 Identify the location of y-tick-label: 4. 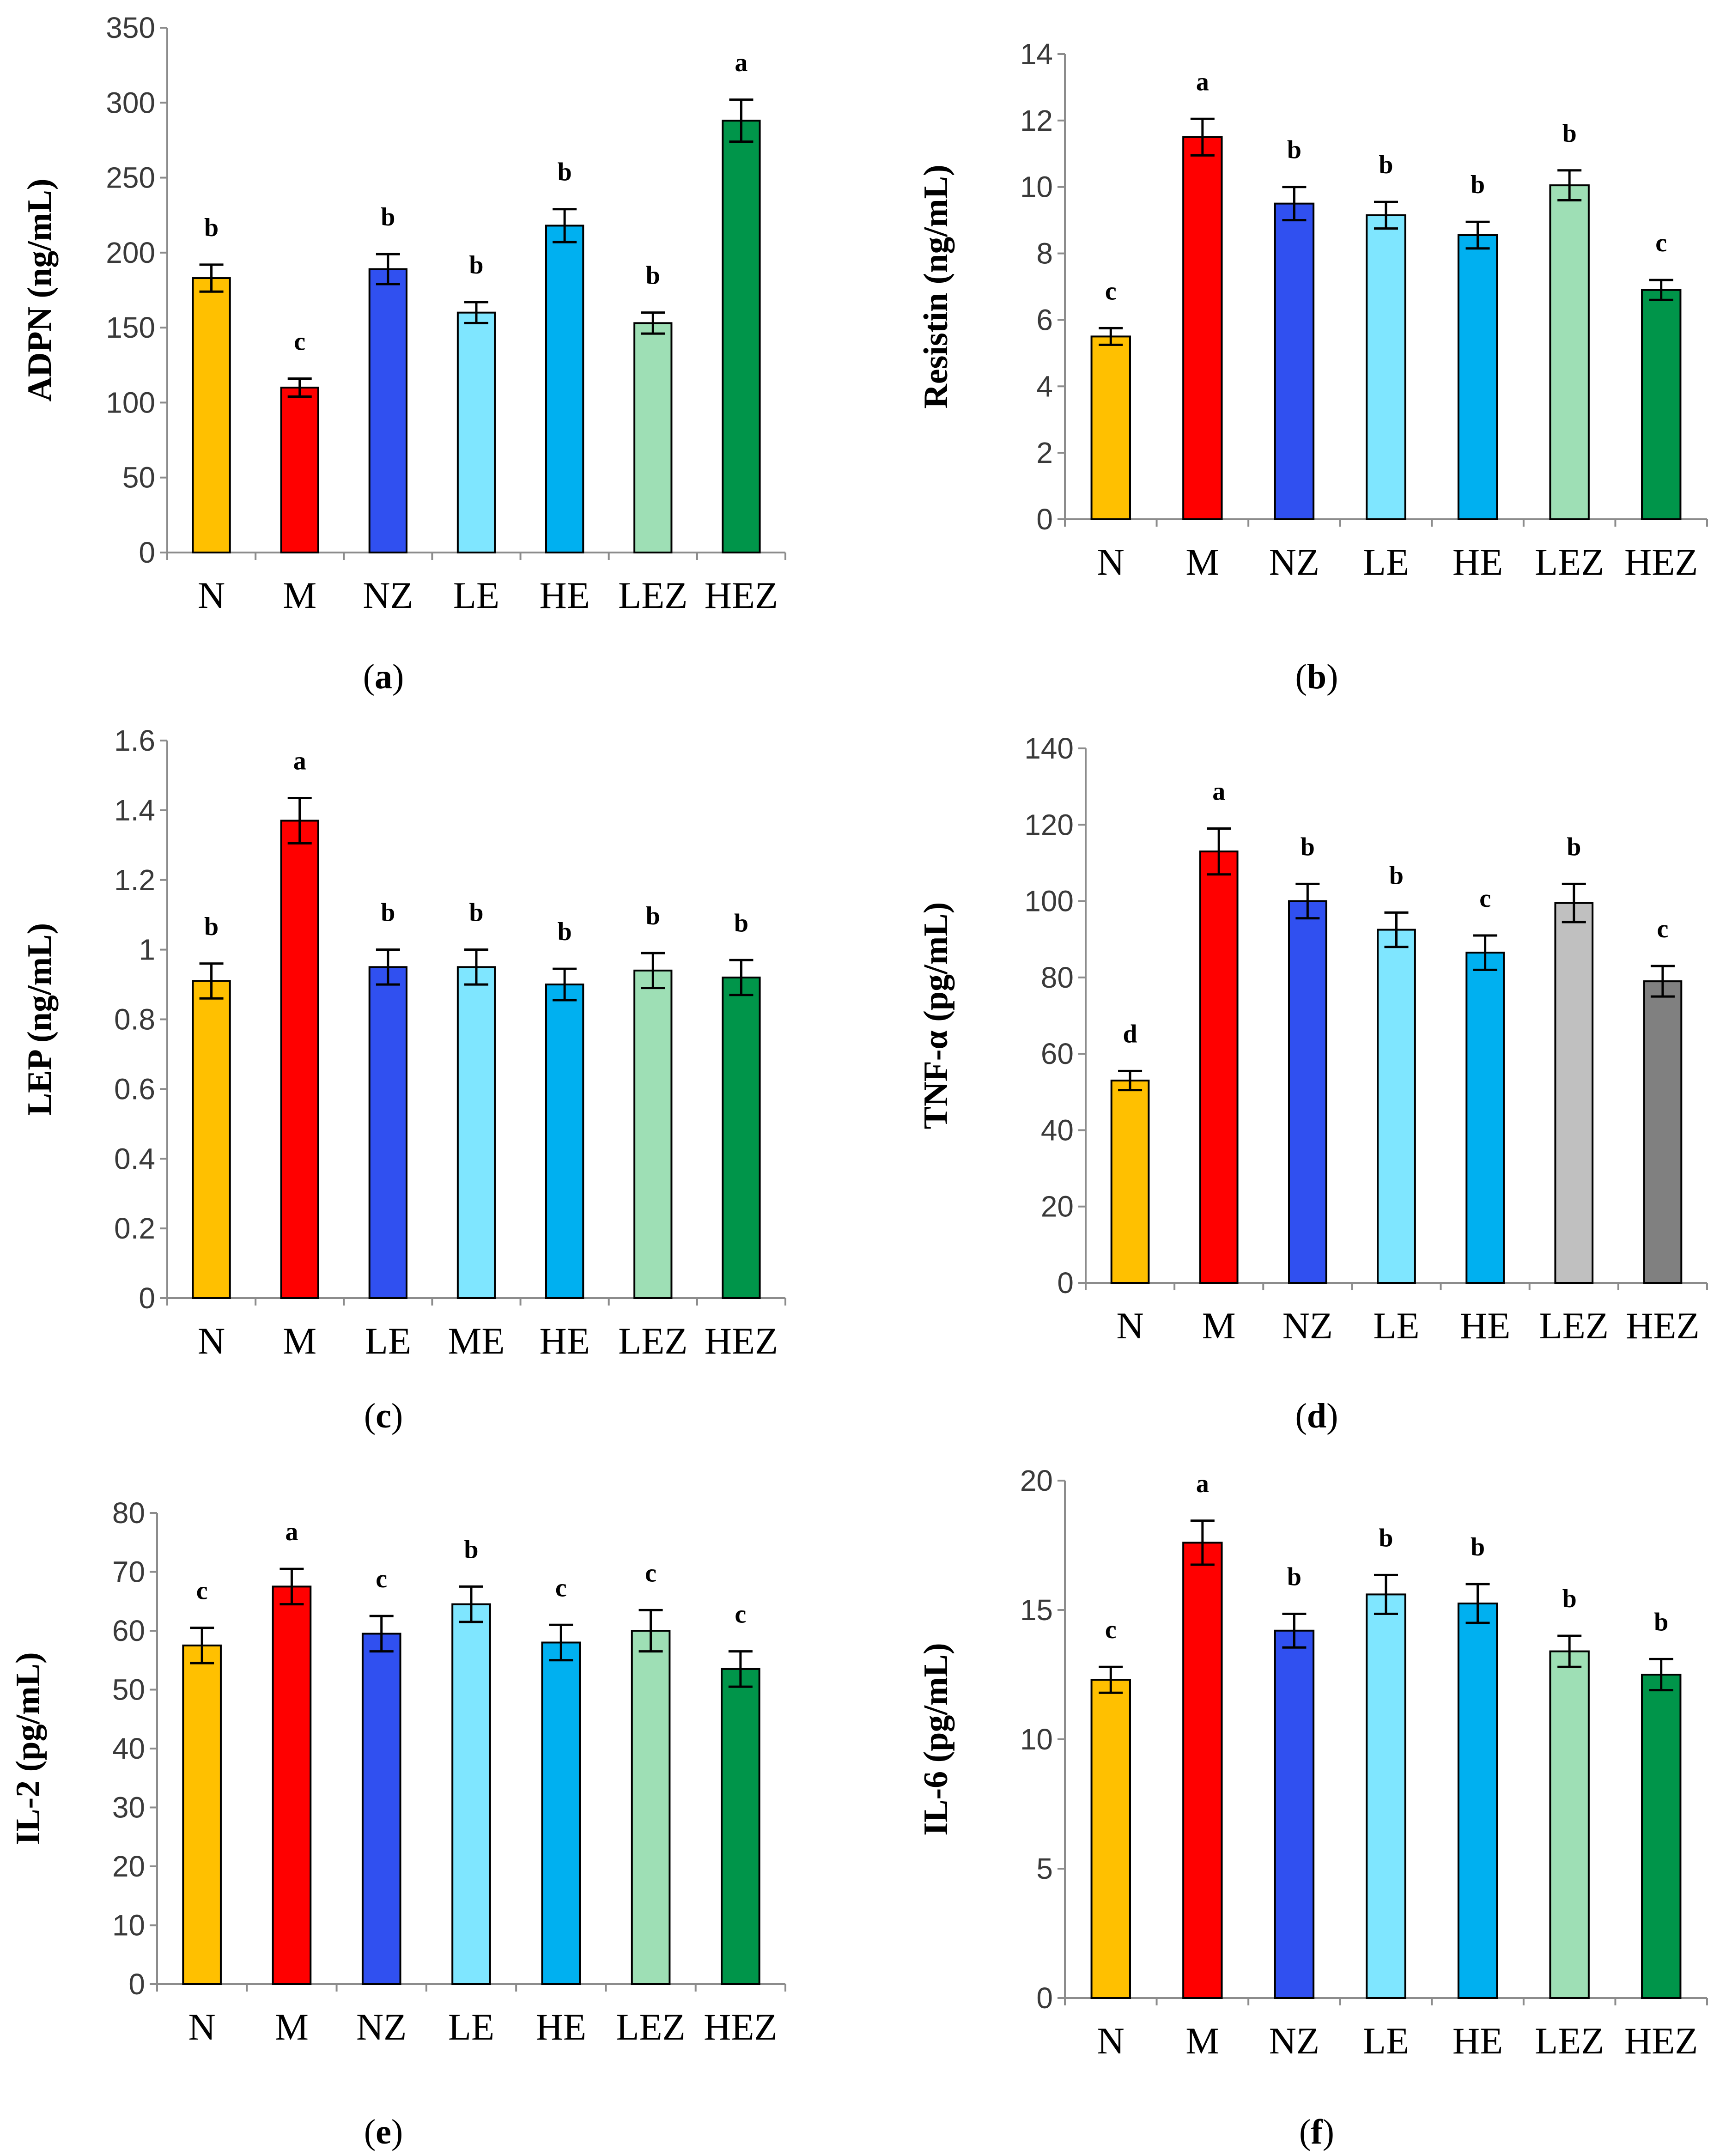
(1044, 387).